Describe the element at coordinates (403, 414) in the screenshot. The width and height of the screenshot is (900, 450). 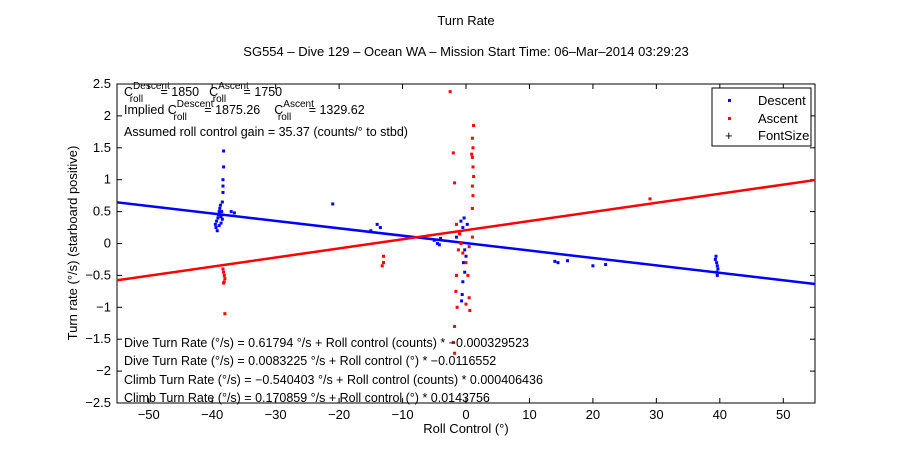
I see `x-tick-label: −10` at that location.